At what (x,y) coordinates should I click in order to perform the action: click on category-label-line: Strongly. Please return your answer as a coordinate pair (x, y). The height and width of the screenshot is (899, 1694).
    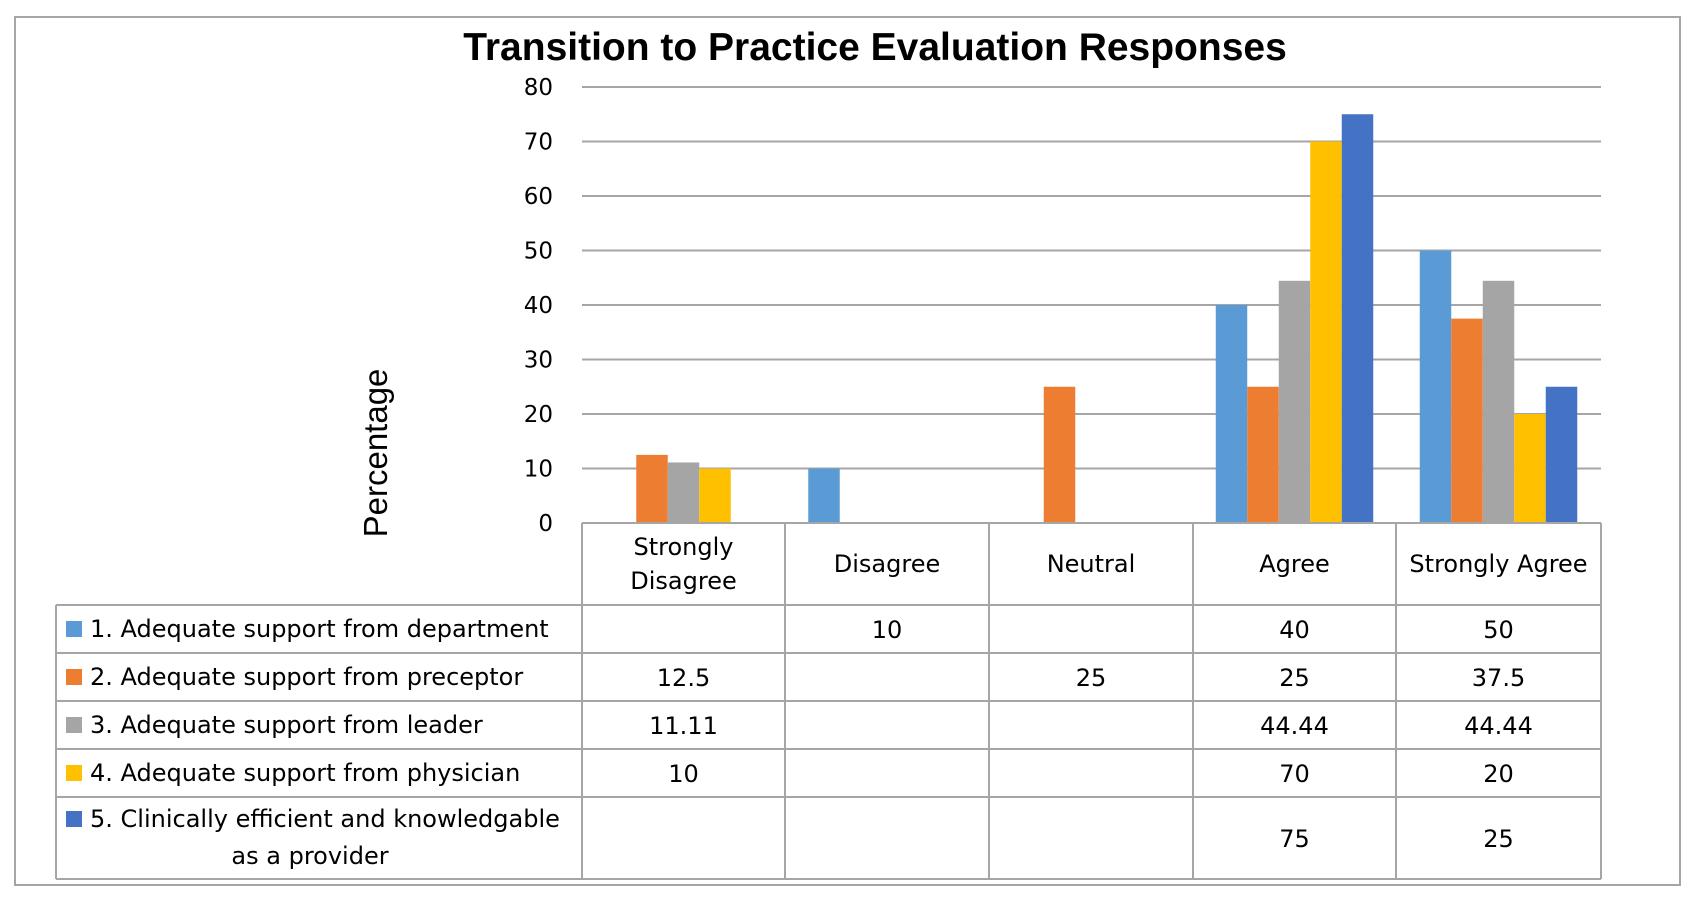
    Looking at the image, I should click on (684, 547).